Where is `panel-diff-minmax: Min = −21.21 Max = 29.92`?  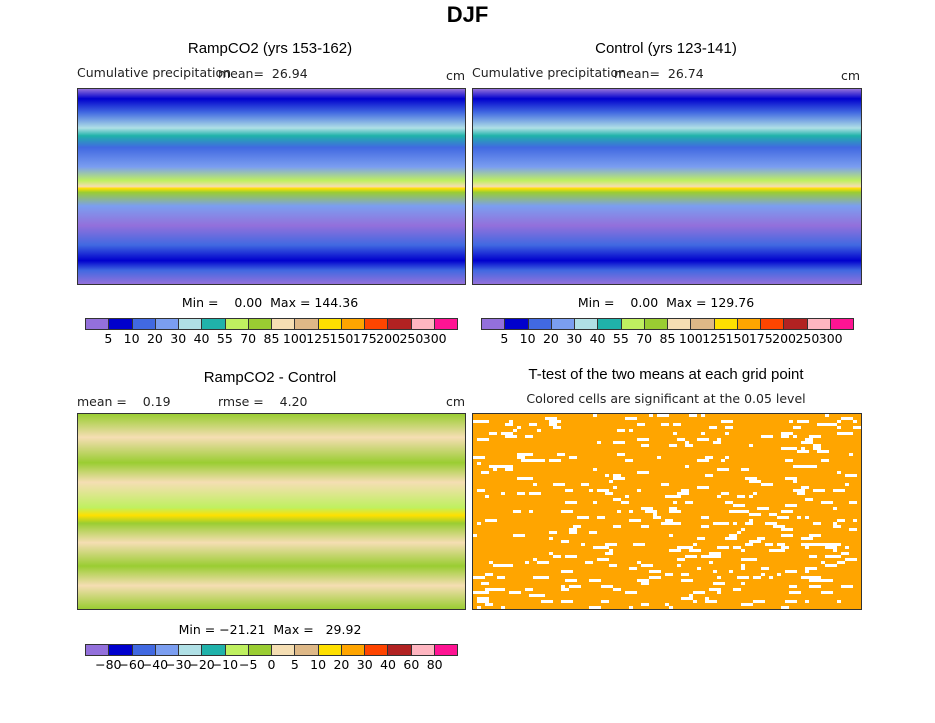 panel-diff-minmax: Min = −21.21 Max = 29.92 is located at coordinates (270, 629).